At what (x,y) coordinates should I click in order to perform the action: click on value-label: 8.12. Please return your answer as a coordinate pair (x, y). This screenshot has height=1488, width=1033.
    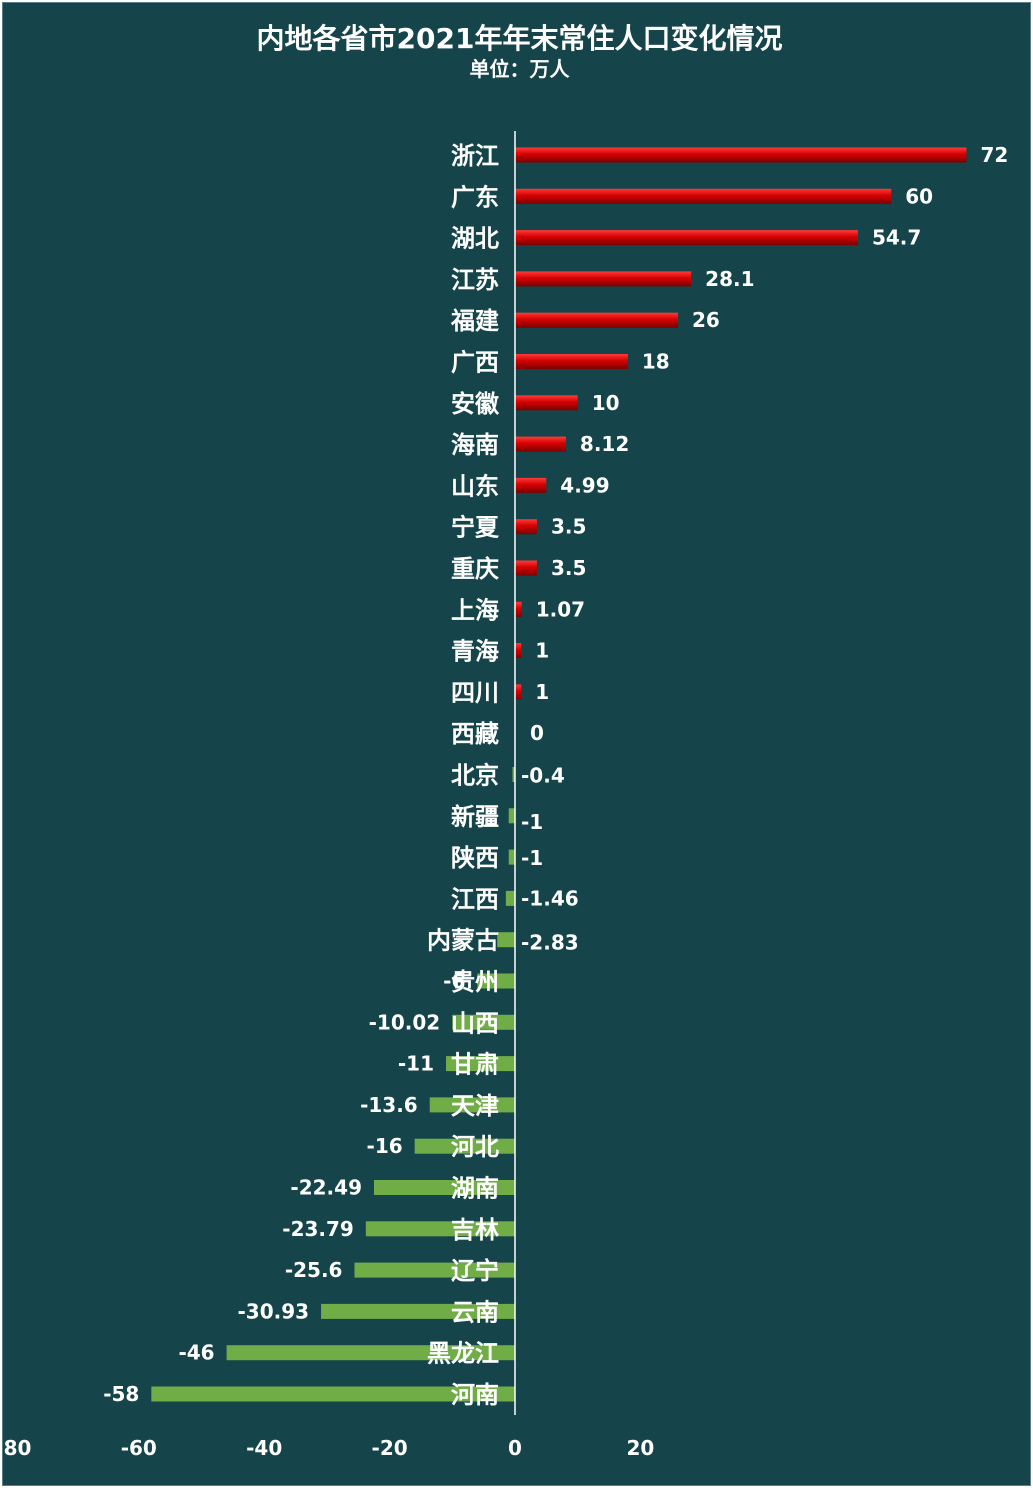
    Looking at the image, I should click on (604, 444).